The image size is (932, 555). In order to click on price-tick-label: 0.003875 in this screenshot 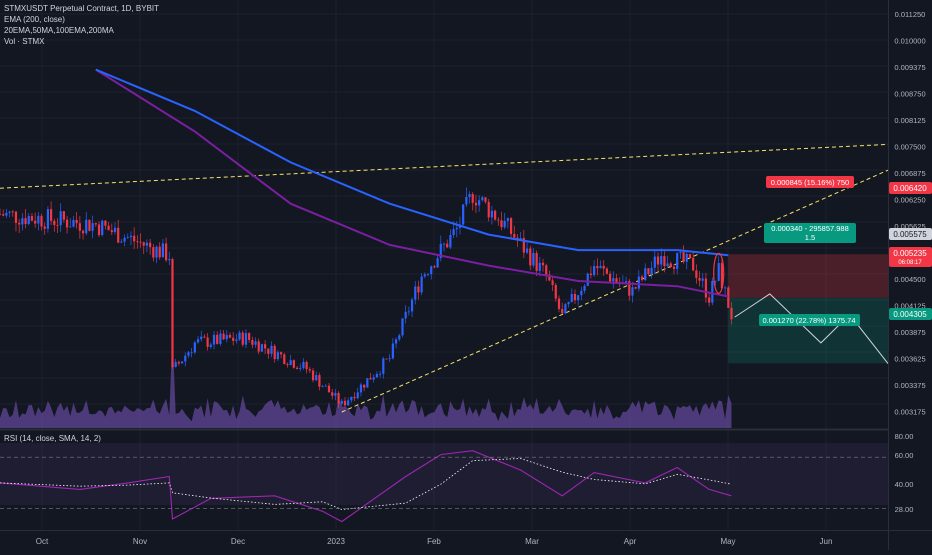, I will do `click(909, 332)`.